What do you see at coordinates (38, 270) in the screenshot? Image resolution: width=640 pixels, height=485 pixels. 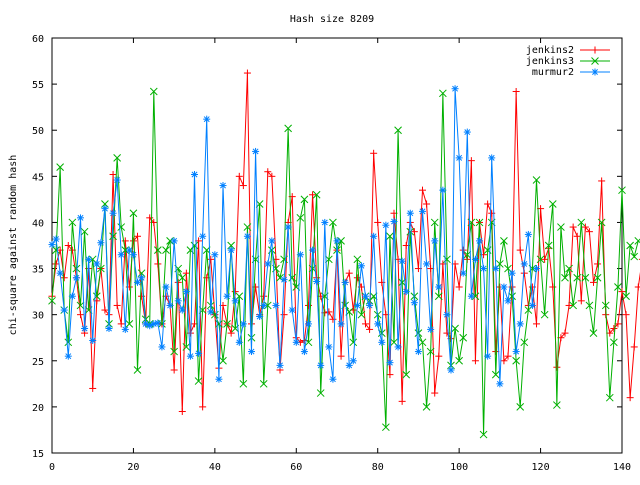 I see `y-tick-label: 35` at bounding box center [38, 270].